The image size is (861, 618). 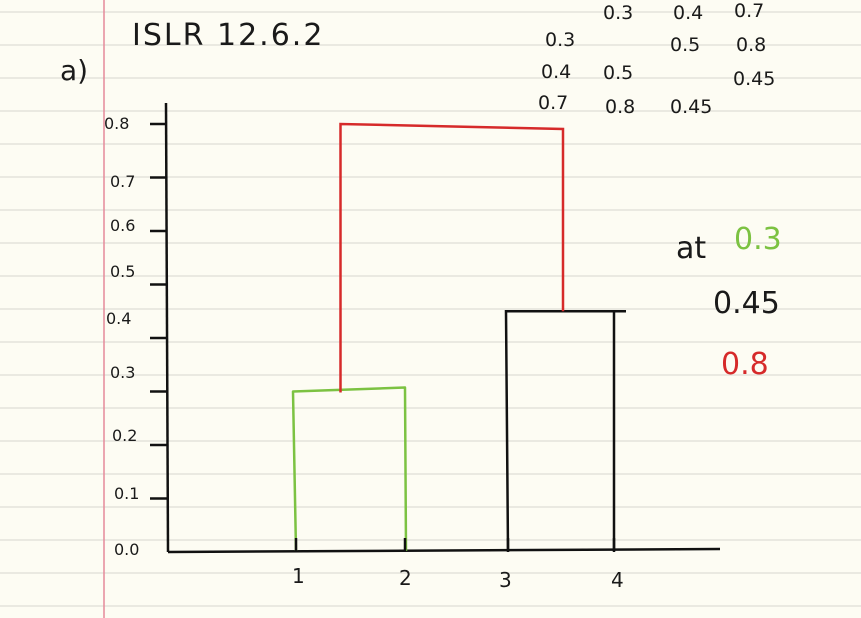 I want to click on leaf-label: 3, so click(x=505, y=580).